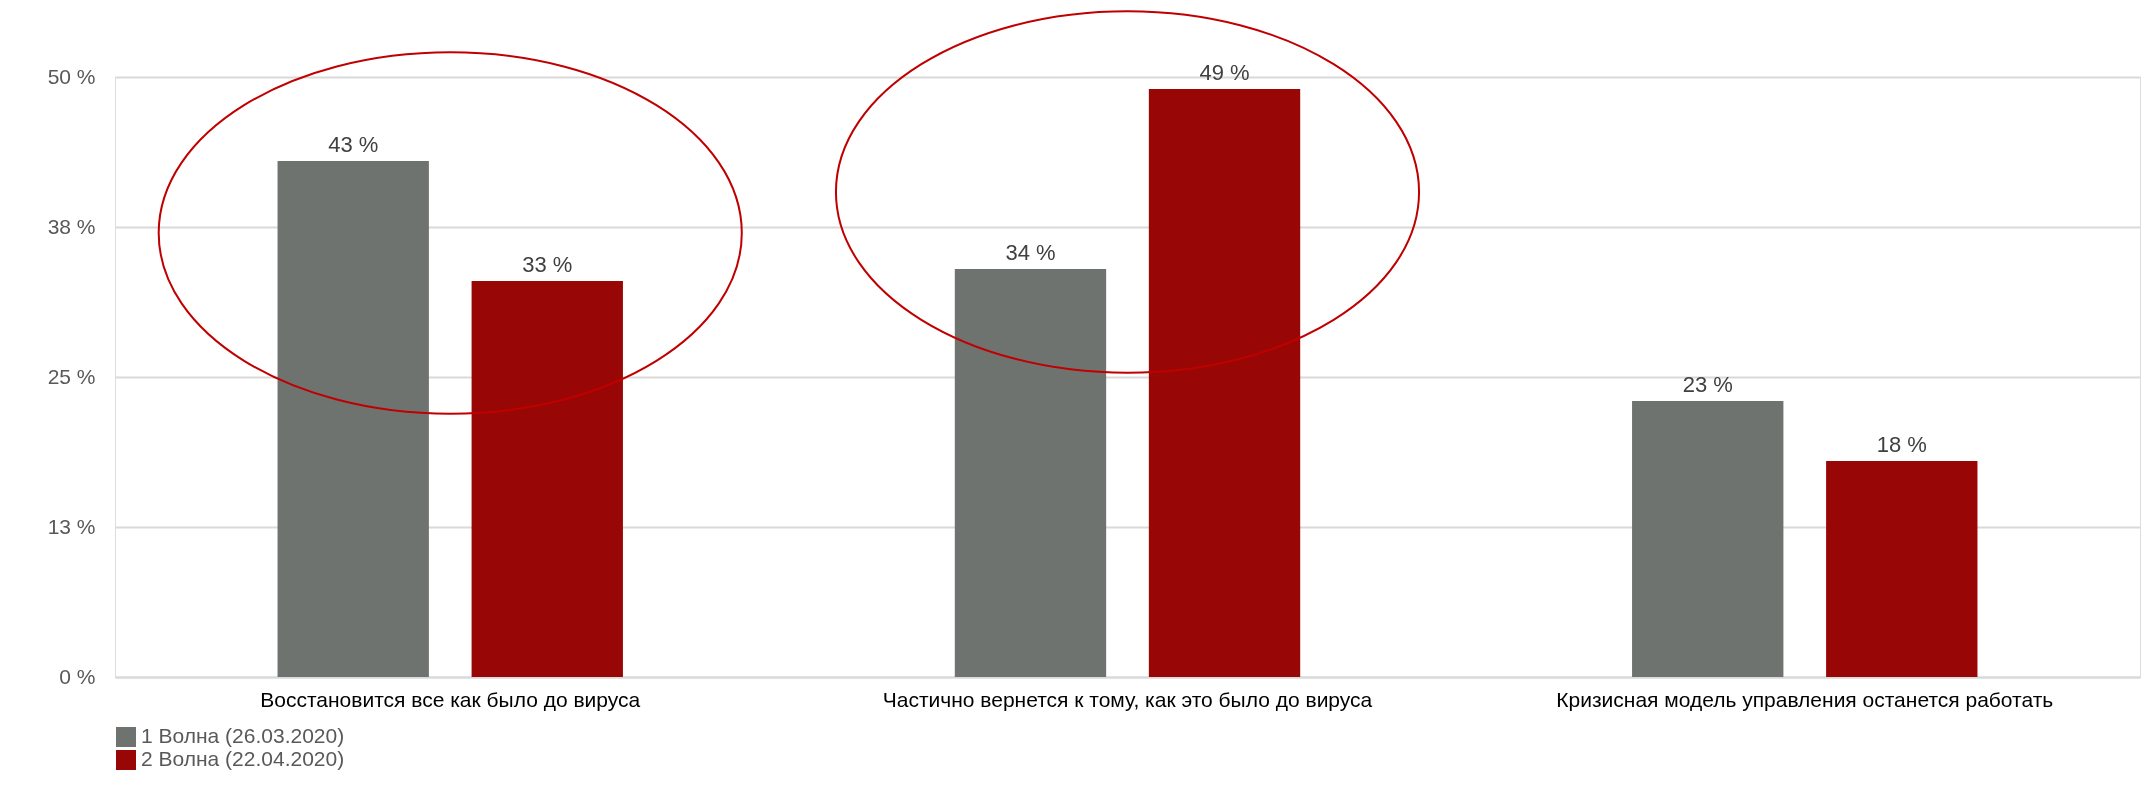 Image resolution: width=2149 pixels, height=797 pixels. I want to click on x-tick-label: Частично вернется к тому, как это было до вируса, so click(1127, 699).